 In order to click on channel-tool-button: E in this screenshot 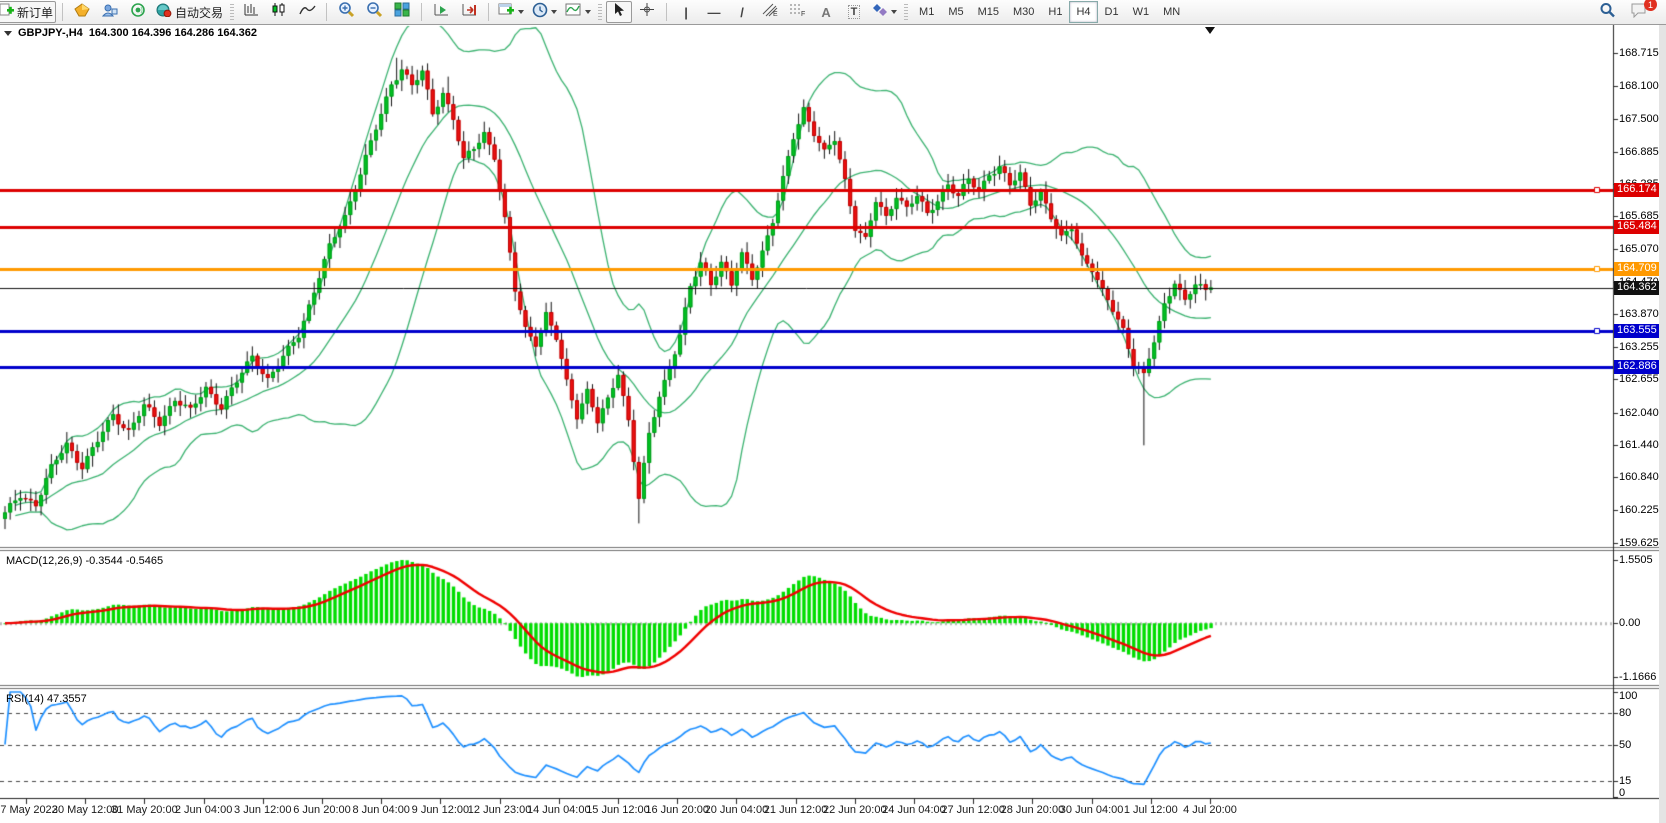, I will do `click(770, 12)`.